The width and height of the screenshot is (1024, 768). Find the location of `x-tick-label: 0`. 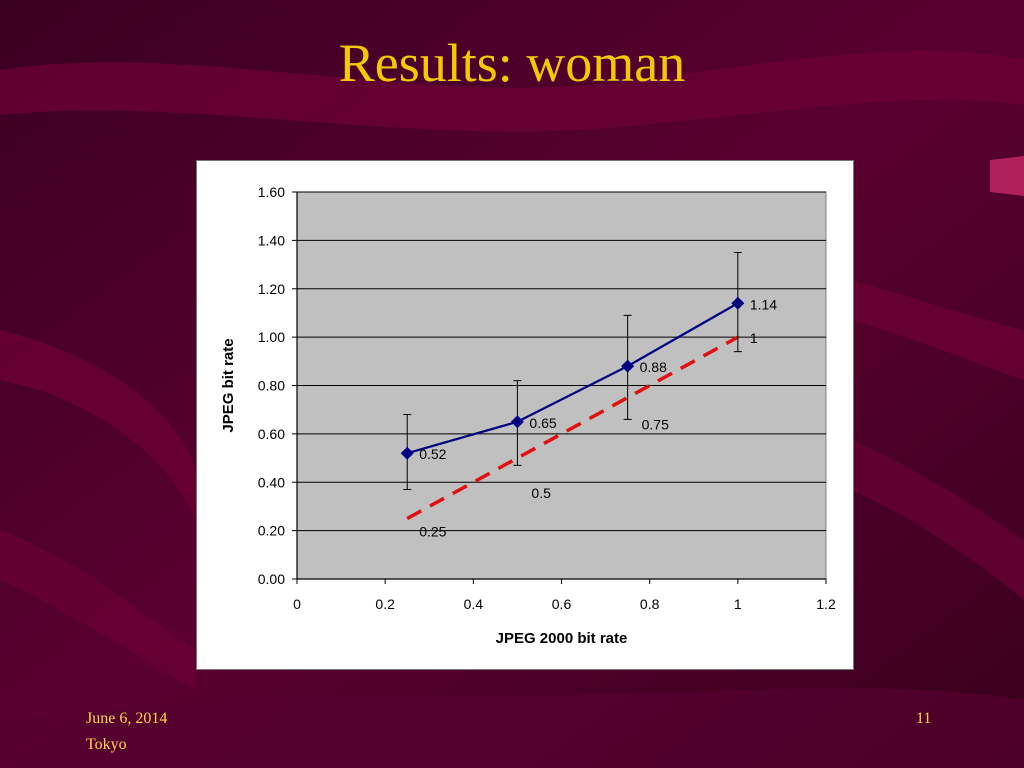

x-tick-label: 0 is located at coordinates (297, 604).